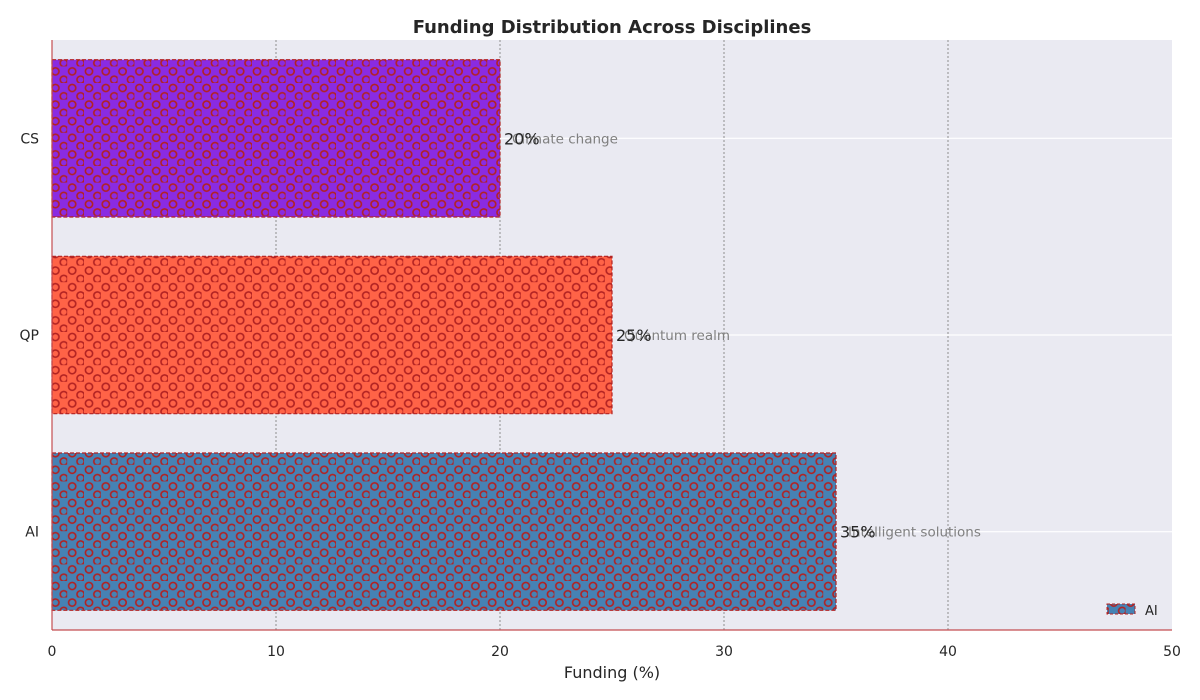  I want to click on category-label: QP, so click(29, 336).